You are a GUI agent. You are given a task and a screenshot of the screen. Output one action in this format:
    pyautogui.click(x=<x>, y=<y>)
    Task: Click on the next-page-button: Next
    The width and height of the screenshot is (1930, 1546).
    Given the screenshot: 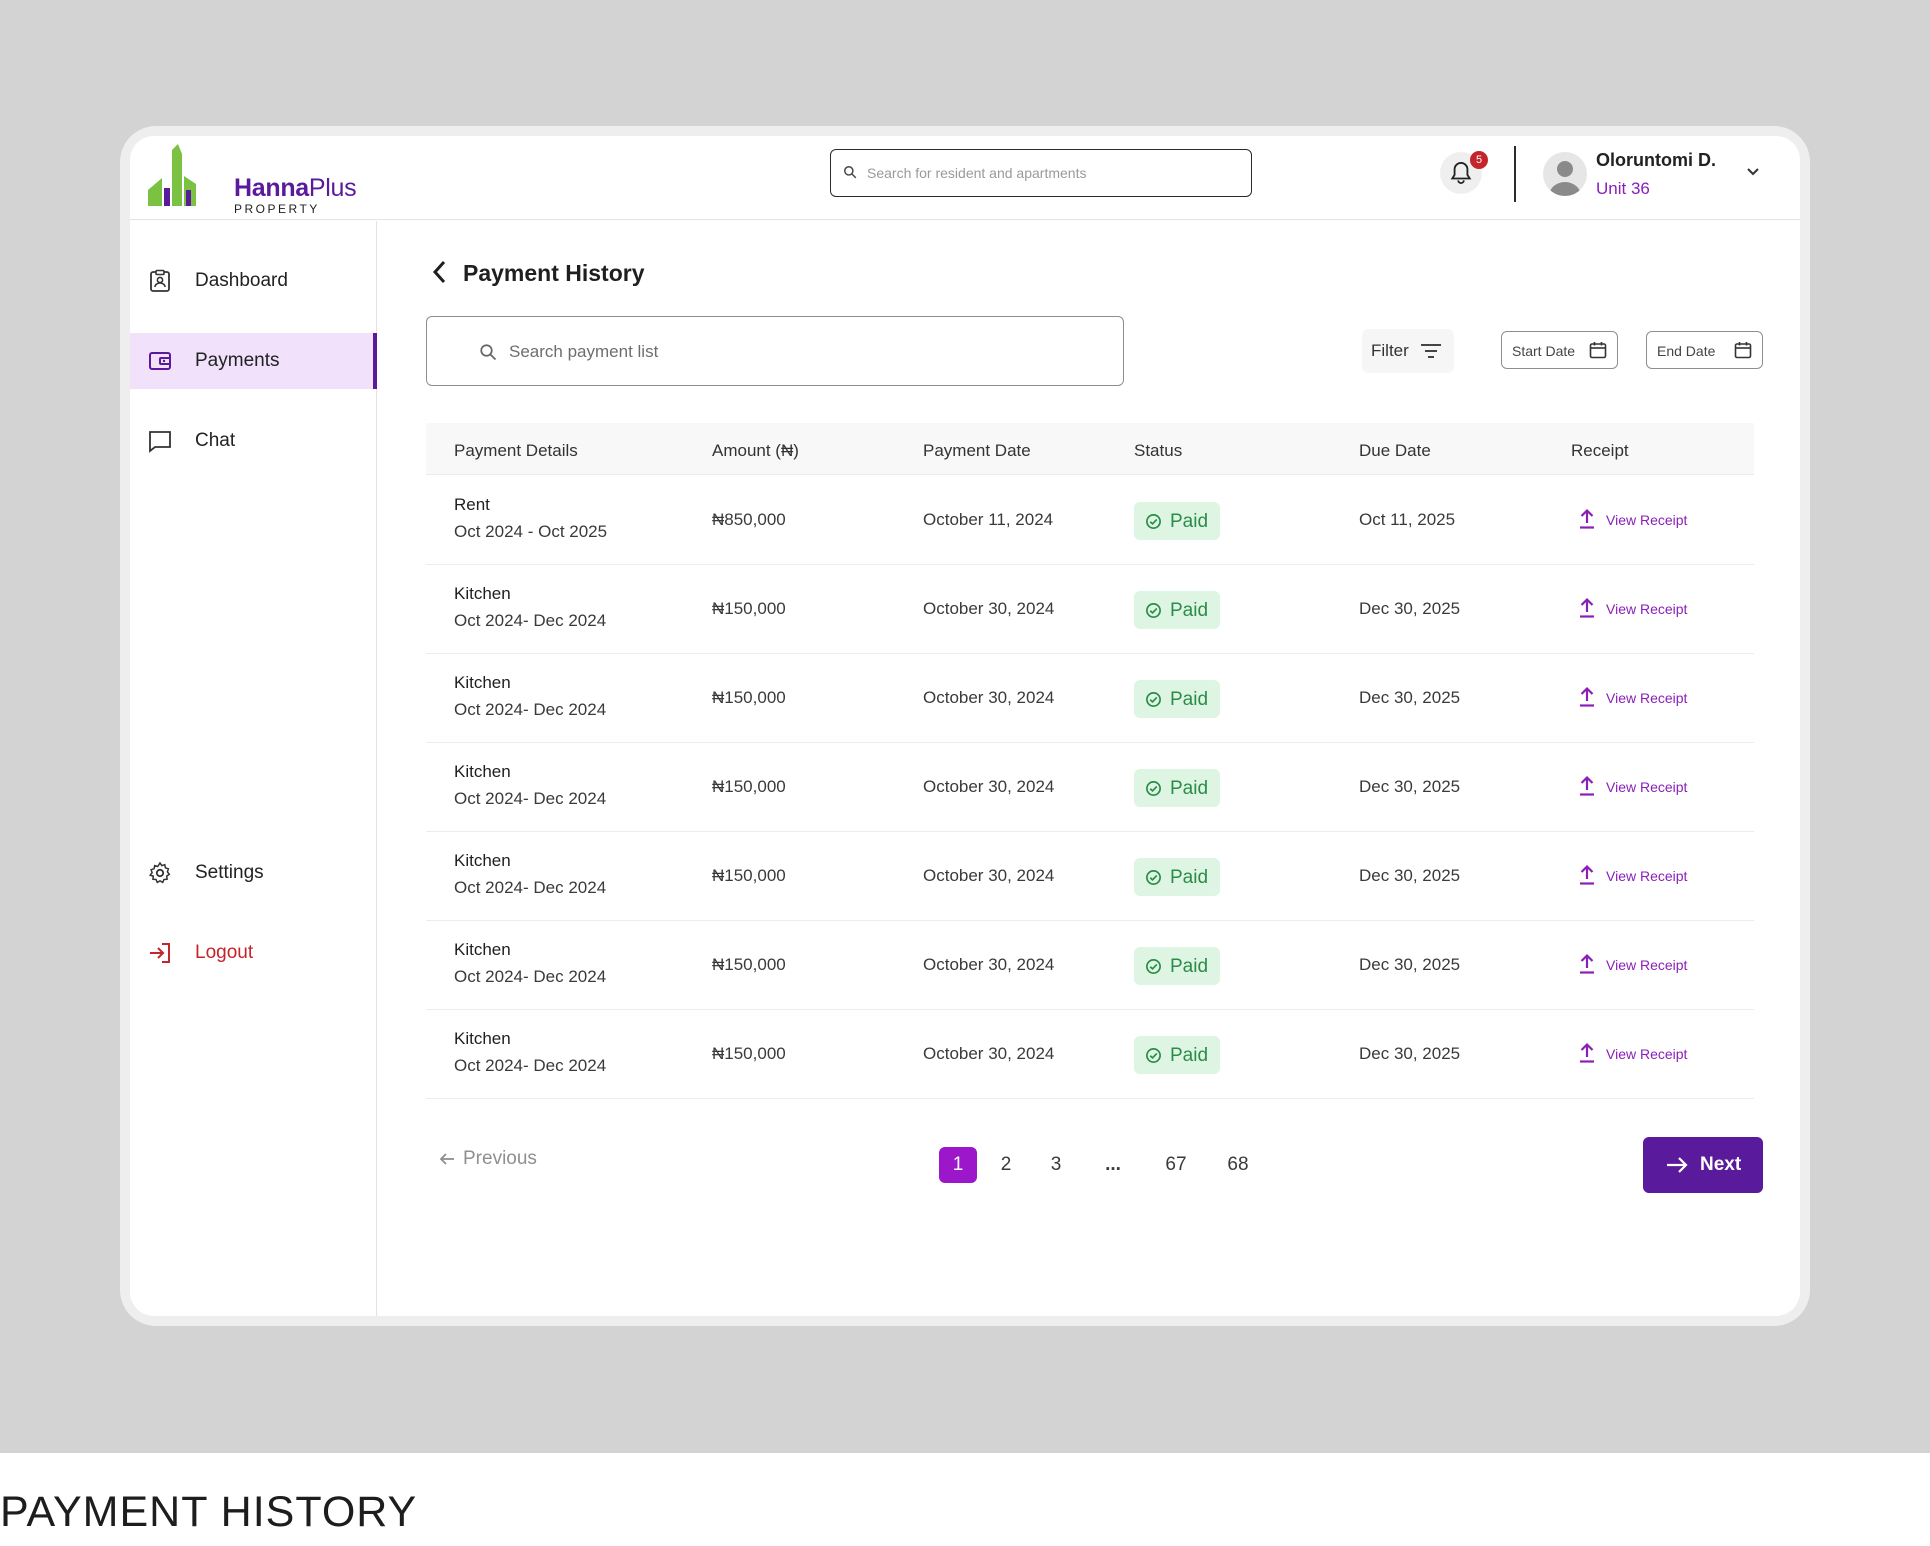 What is the action you would take?
    pyautogui.click(x=1703, y=1165)
    